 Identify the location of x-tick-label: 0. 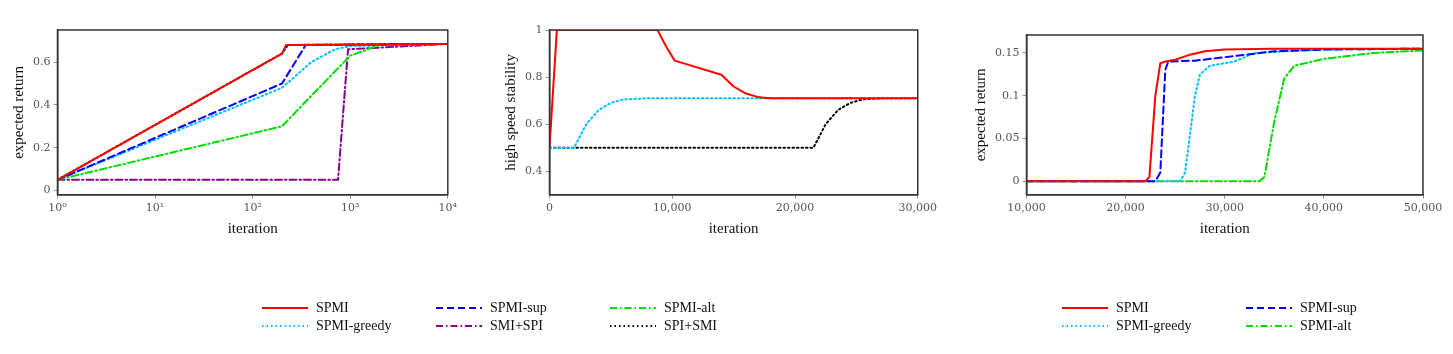
(549, 208).